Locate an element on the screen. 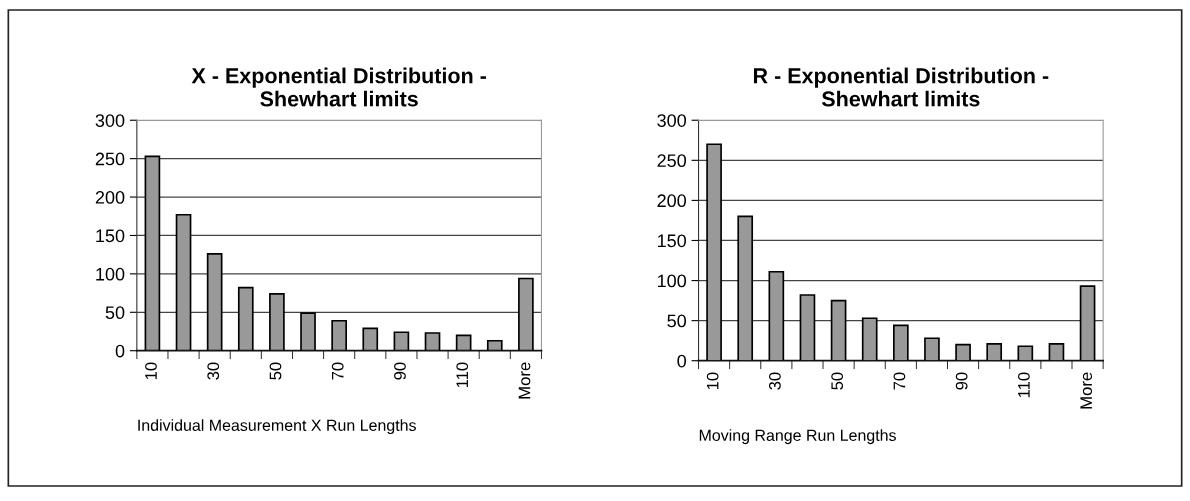 The image size is (1190, 501). chart-title: R - Exponential Distribution - Shewhart limits is located at coordinates (901, 87).